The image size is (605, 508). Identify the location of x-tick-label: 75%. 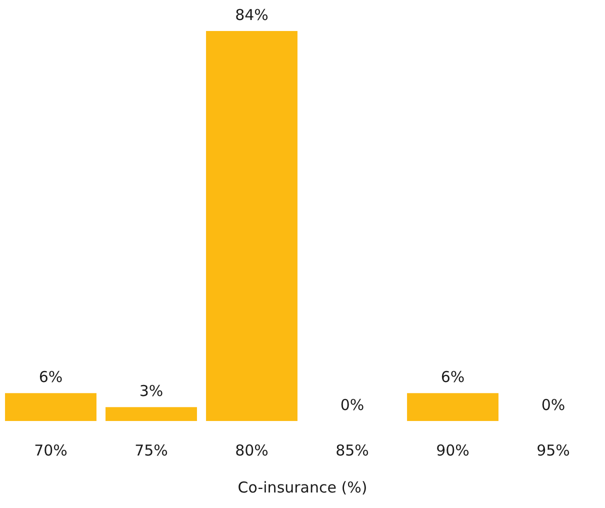
(151, 451).